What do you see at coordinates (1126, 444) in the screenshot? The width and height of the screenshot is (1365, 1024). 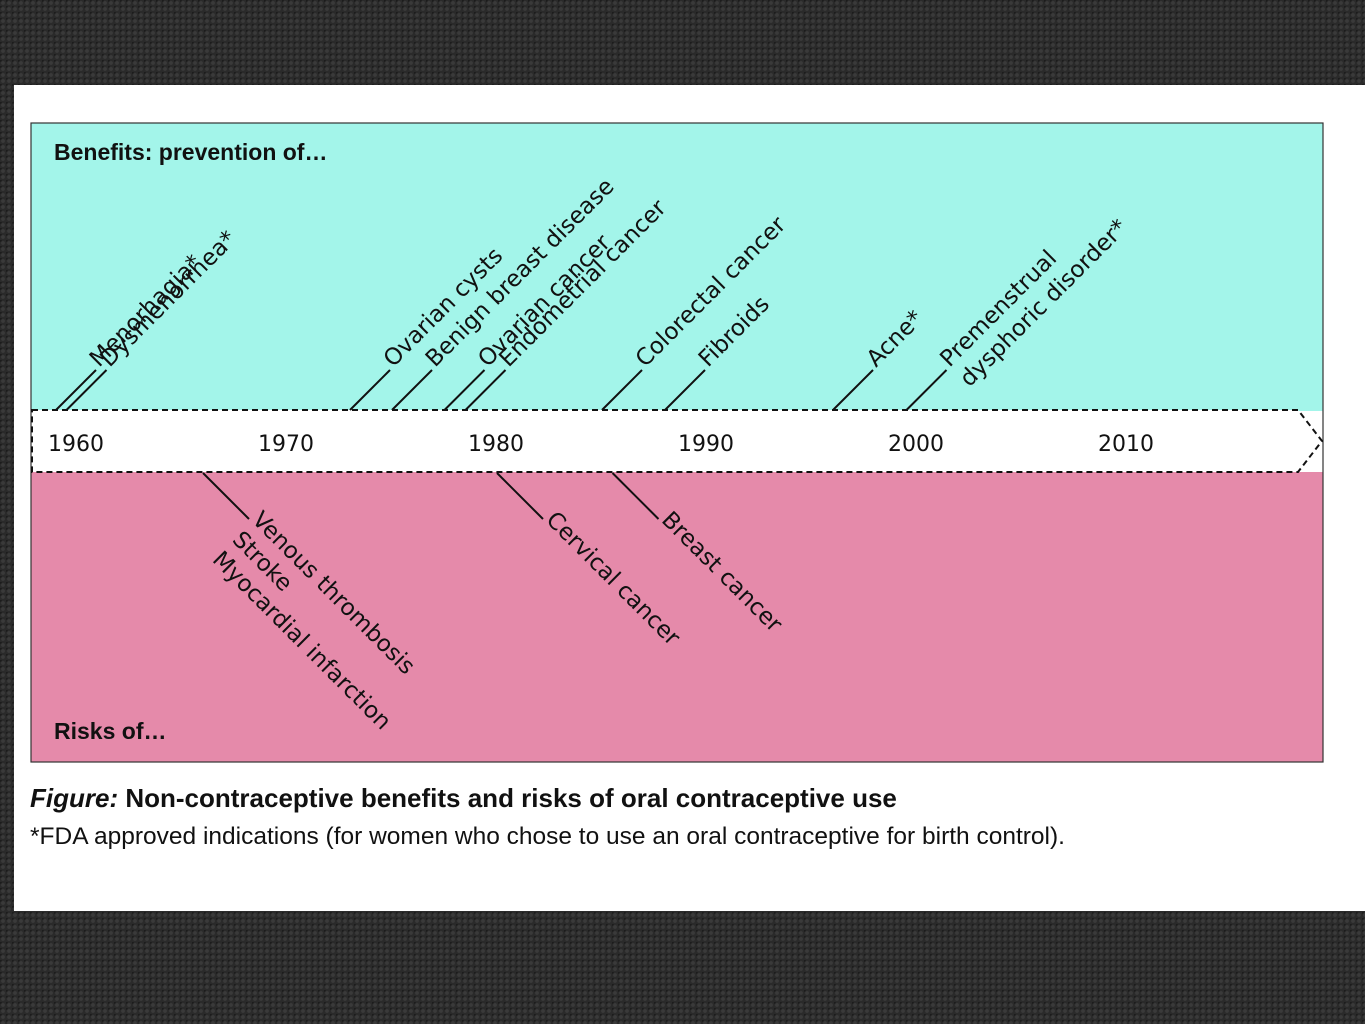 I see `year-label-2010: 2010` at bounding box center [1126, 444].